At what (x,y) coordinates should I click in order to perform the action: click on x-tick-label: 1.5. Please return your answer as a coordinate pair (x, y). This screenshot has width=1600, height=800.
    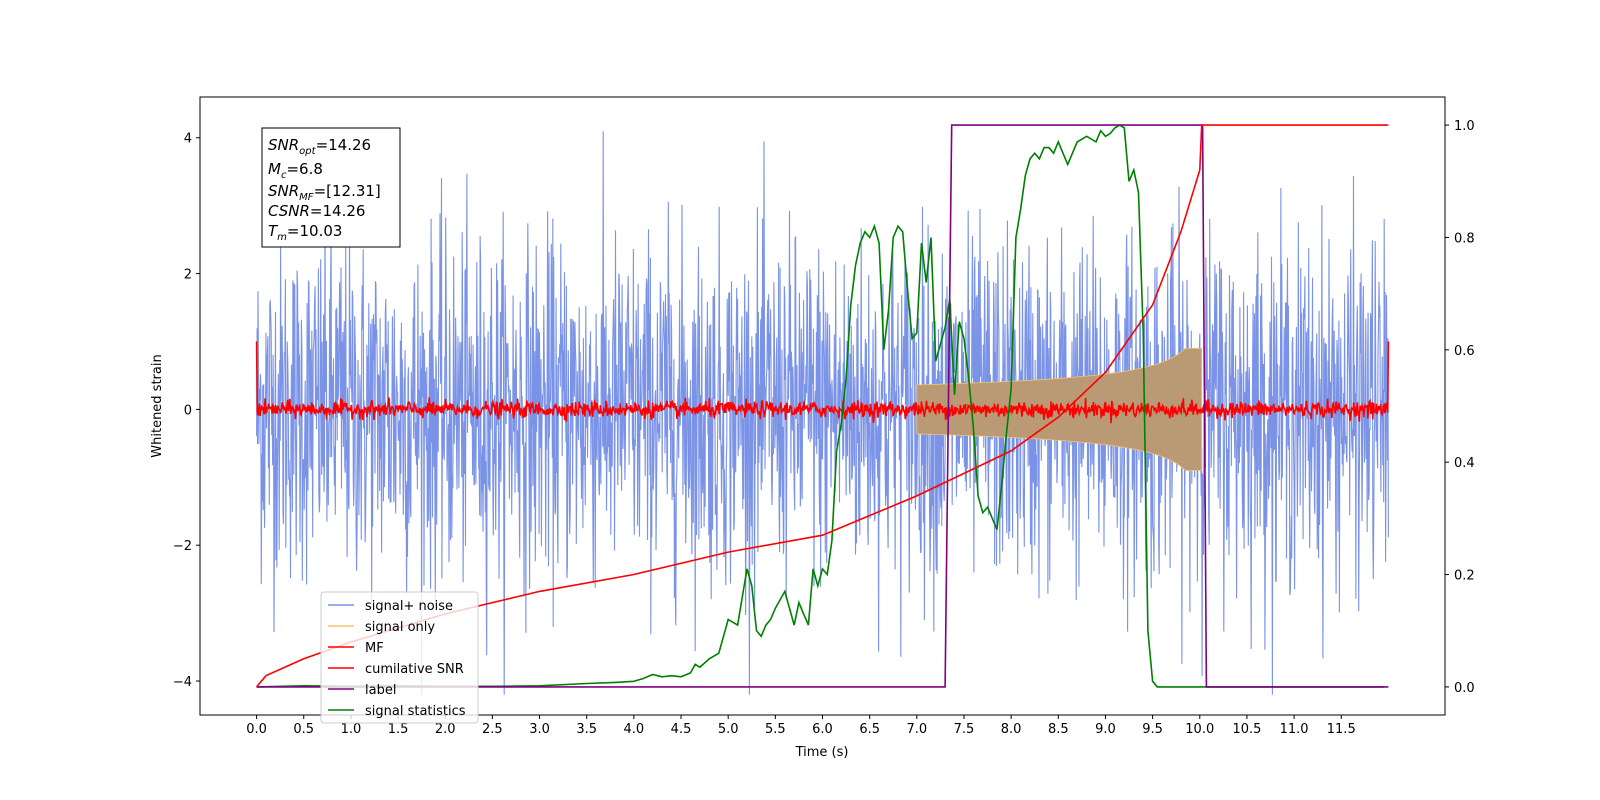
    Looking at the image, I should click on (398, 729).